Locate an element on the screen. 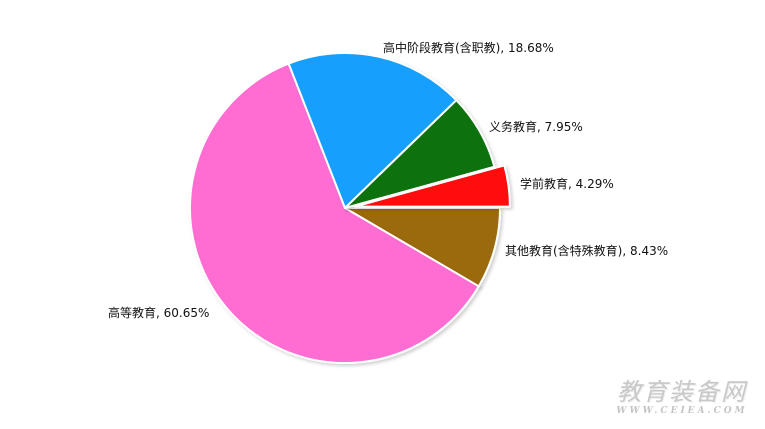 Image resolution: width=765 pixels, height=429 pixels. slice-label-0: 其他教育(含特殊教育), 8.43% is located at coordinates (586, 250).